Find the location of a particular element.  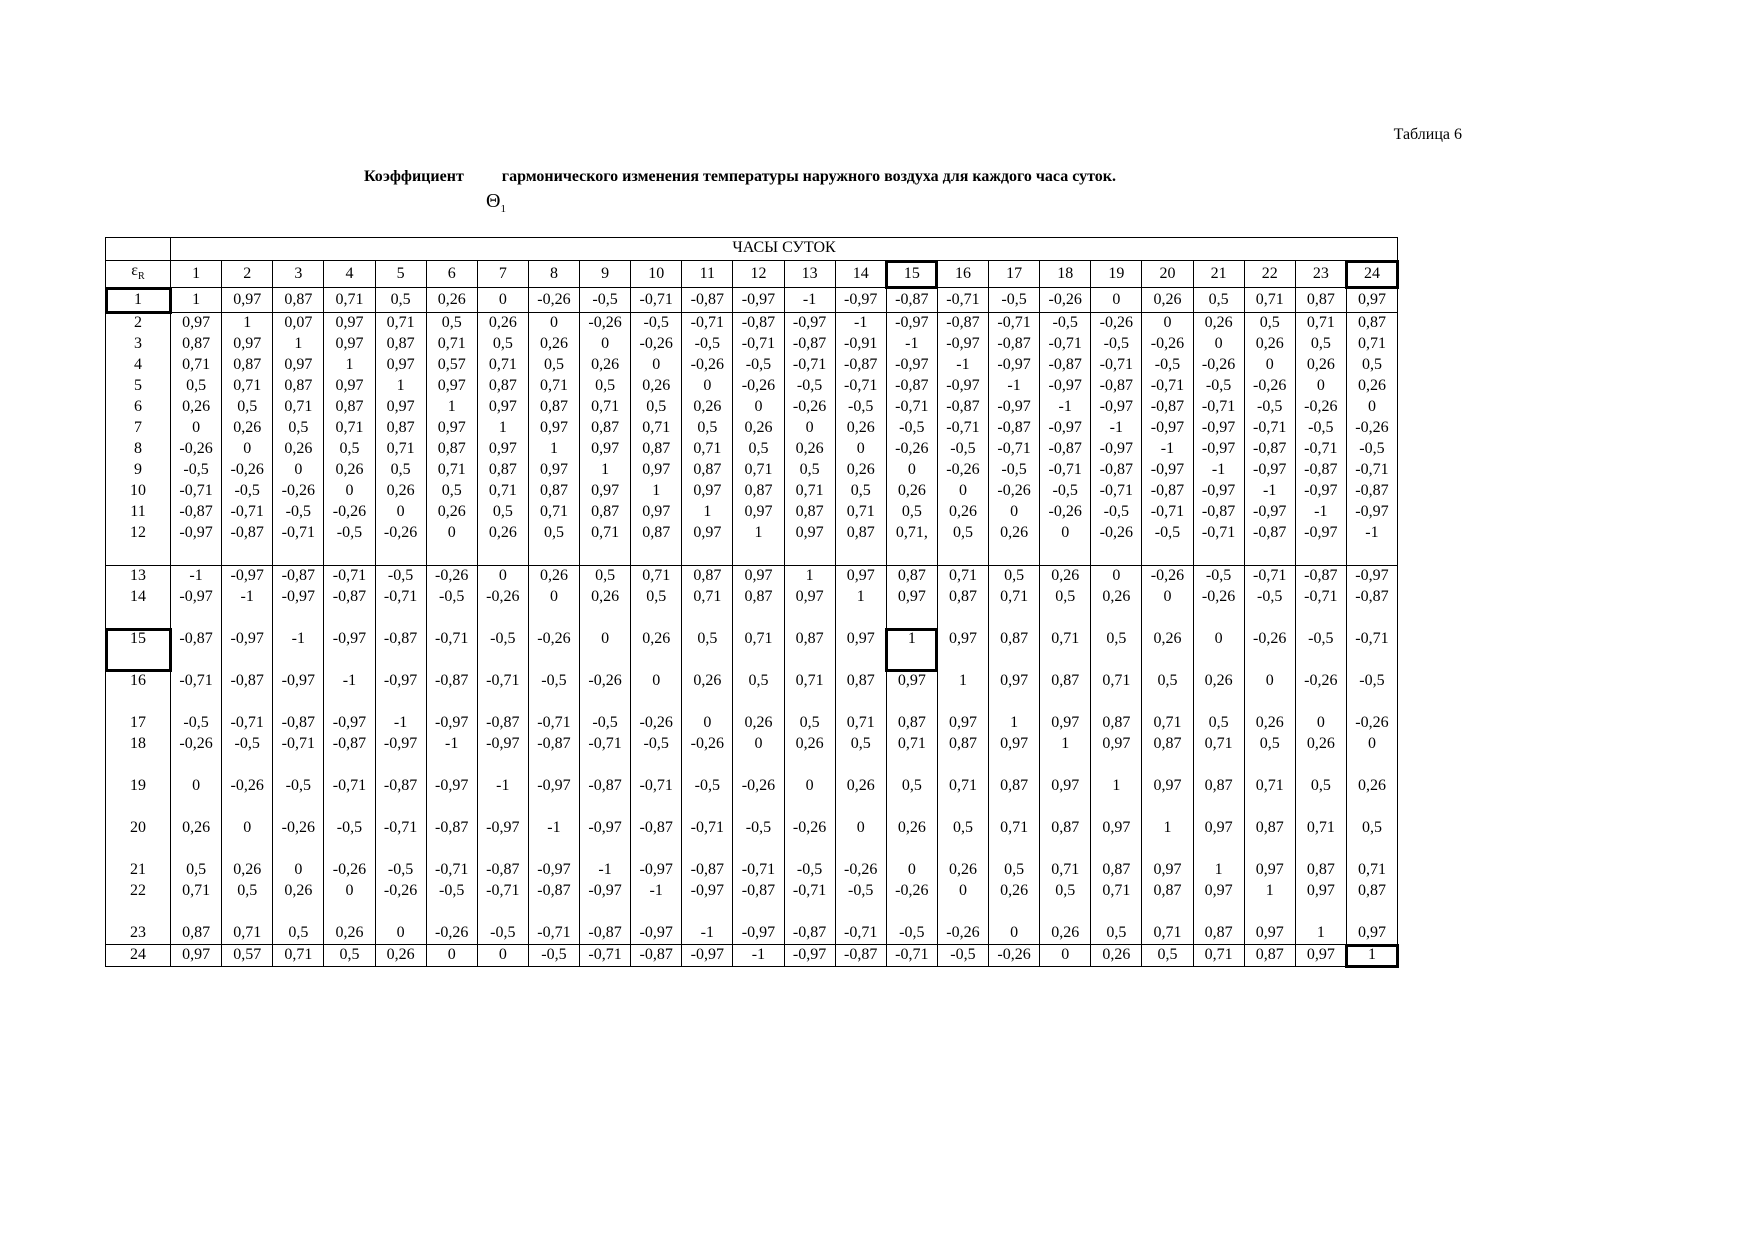

hour-header: 1 is located at coordinates (196, 274).